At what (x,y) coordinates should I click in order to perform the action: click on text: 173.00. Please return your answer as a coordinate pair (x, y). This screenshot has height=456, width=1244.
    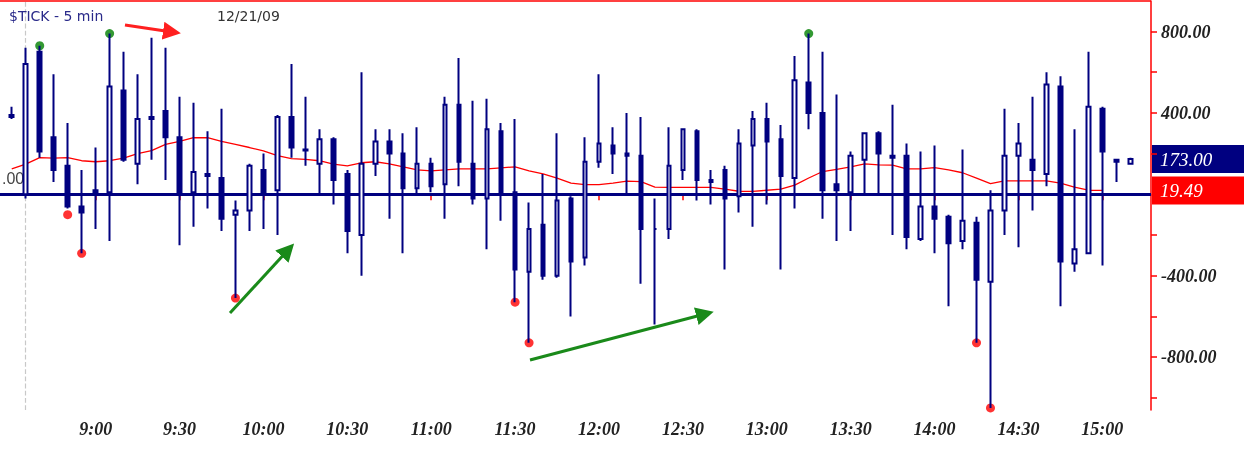
    Looking at the image, I should click on (1186, 159).